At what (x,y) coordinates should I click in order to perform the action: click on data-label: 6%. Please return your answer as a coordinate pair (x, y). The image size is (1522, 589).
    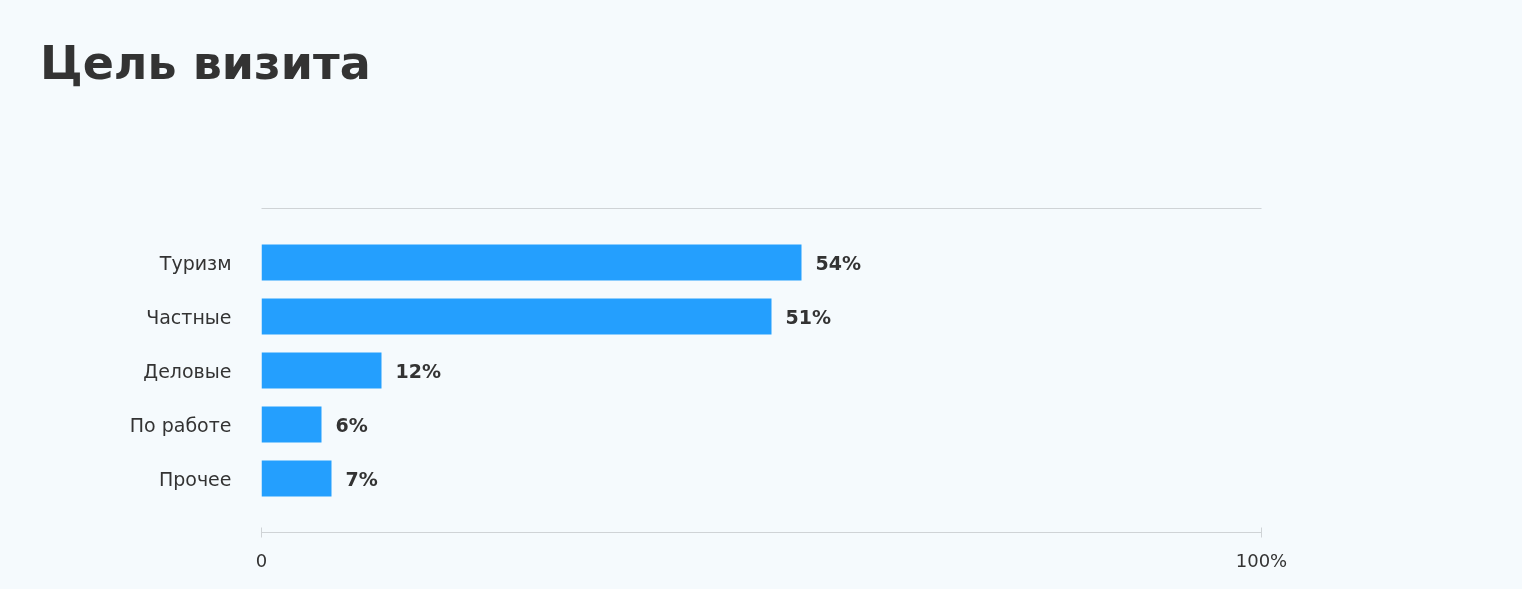
    Looking at the image, I should click on (351, 424).